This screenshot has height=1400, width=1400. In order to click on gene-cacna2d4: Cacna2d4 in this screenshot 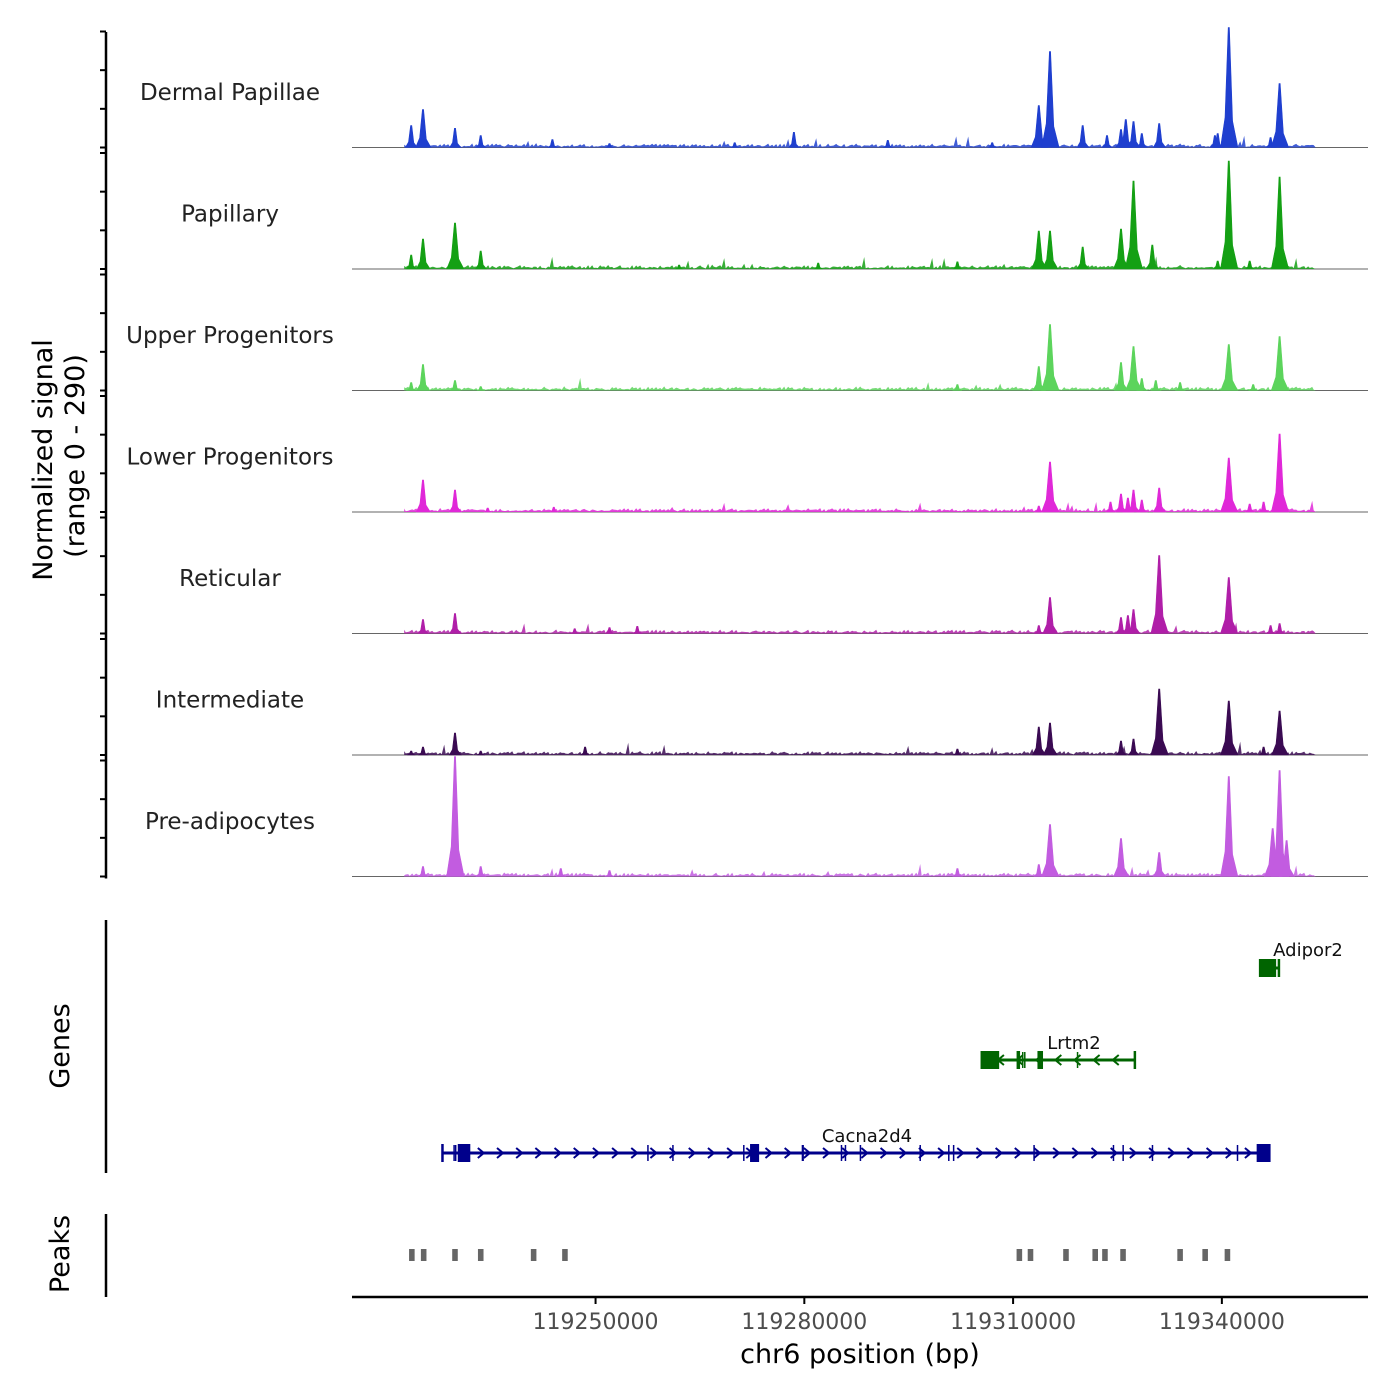, I will do `click(856, 1144)`.